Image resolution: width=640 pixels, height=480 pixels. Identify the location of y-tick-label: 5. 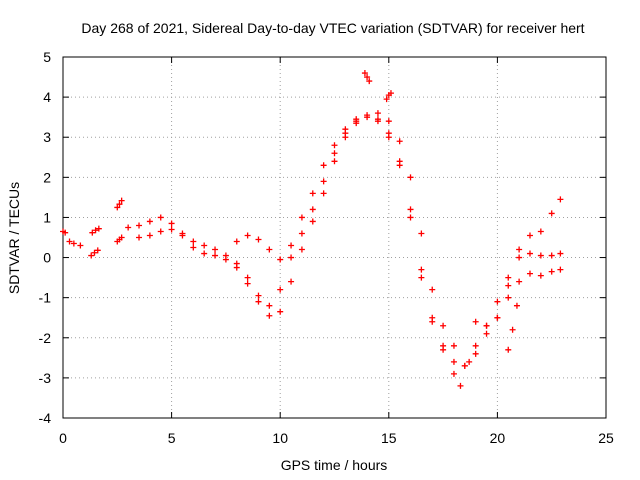
(47, 57).